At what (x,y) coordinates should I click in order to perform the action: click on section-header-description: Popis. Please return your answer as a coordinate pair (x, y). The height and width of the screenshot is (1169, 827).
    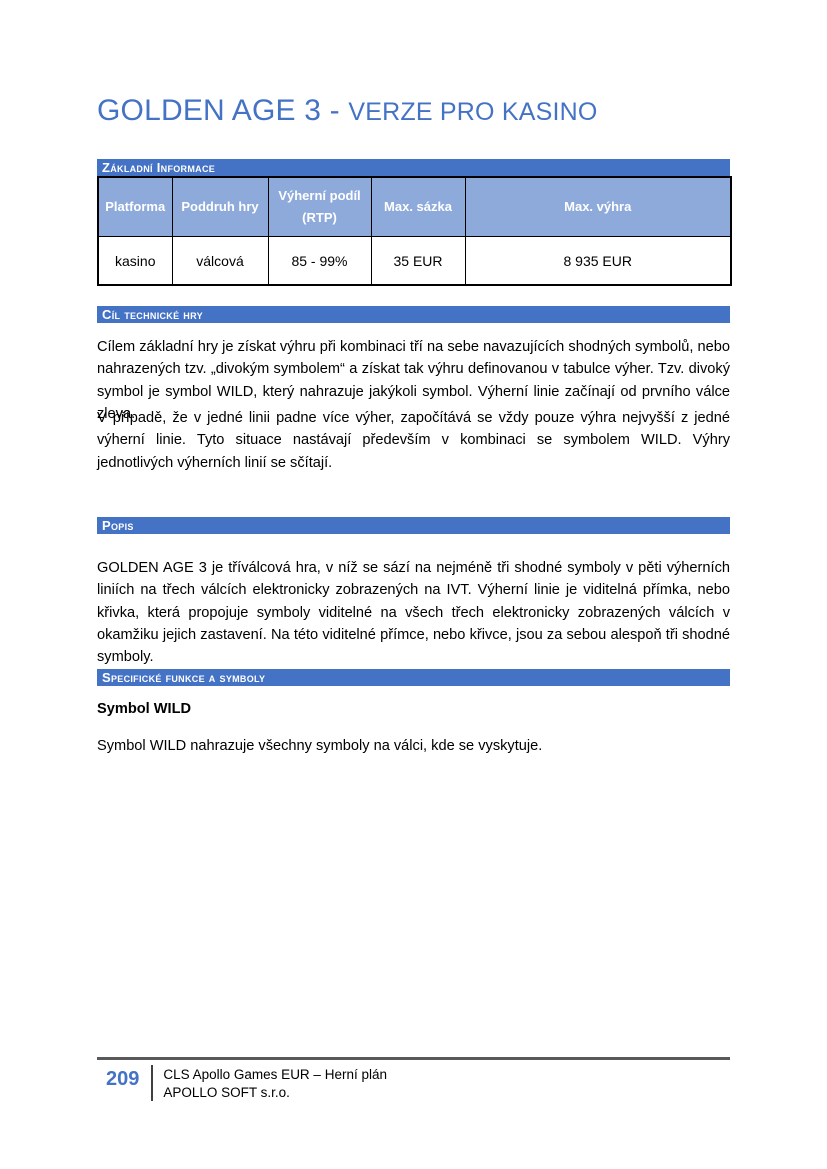
    Looking at the image, I should click on (413, 525).